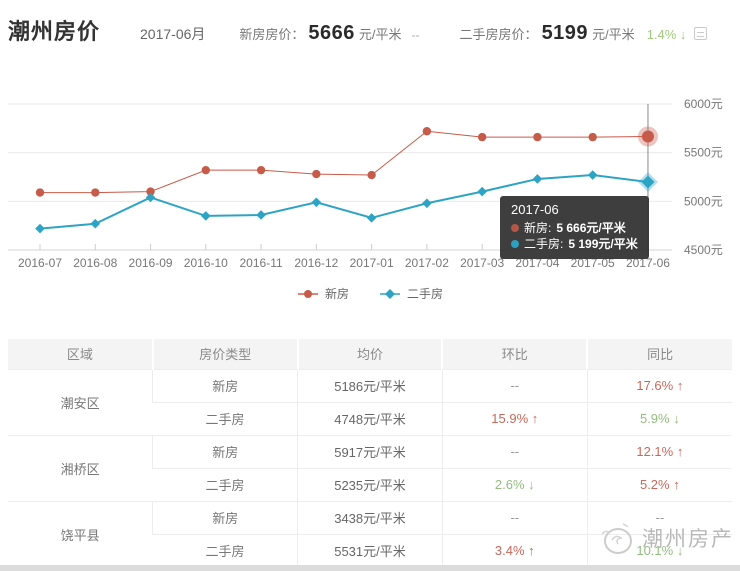  I want to click on data-grid-icon, so click(701, 33).